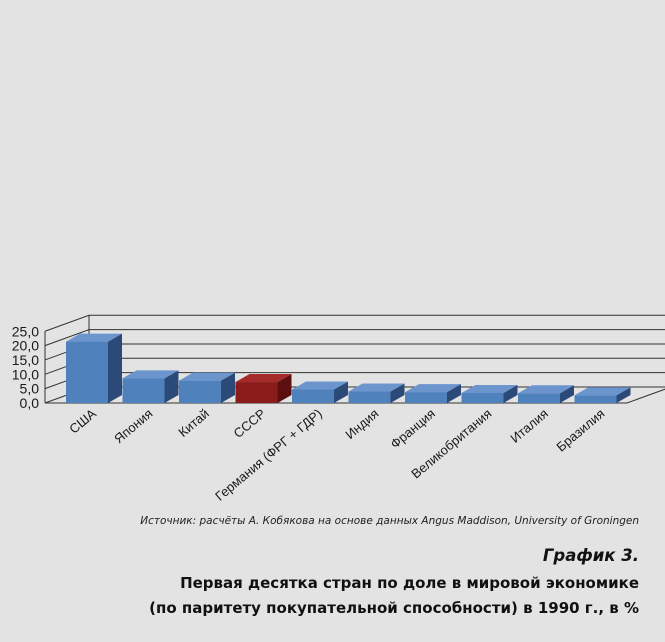  I want to click on x-tick-label: Китай, so click(193, 423).